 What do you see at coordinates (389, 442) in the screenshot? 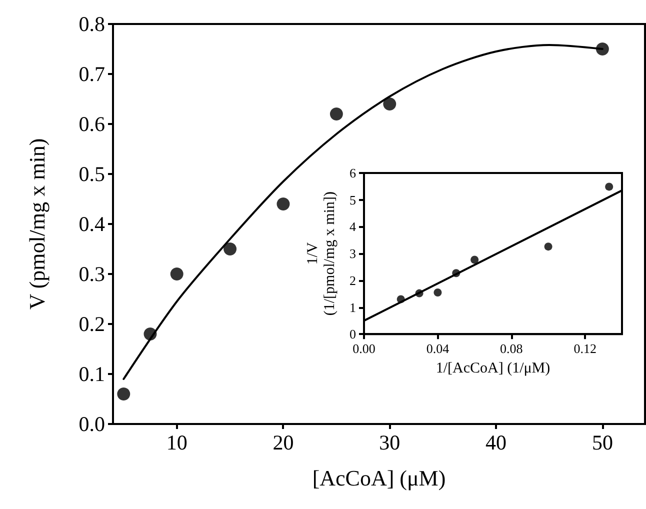
I see `x-tick-label: 30` at bounding box center [389, 442].